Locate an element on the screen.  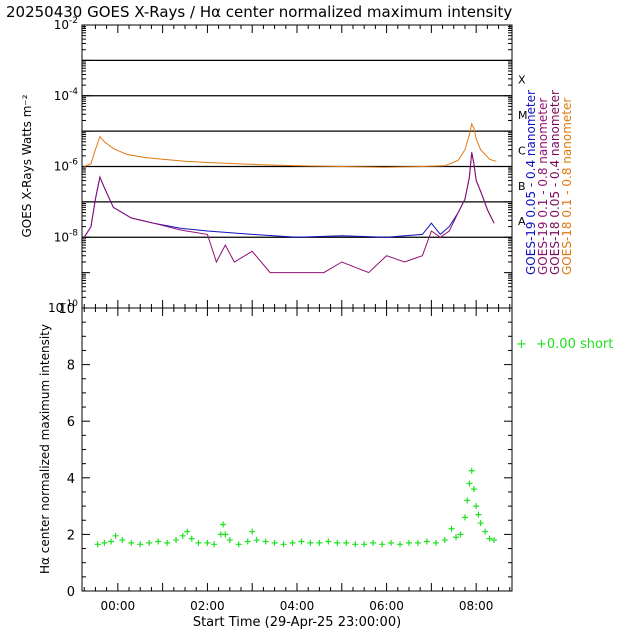
x-tick-label: 08:00 is located at coordinates (476, 606).